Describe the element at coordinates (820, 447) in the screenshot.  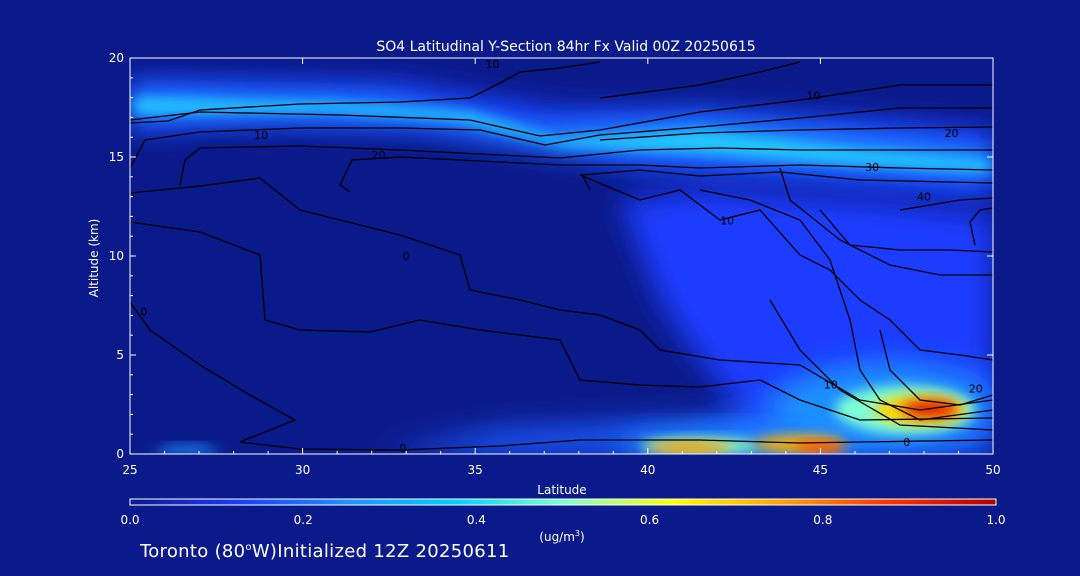
I see `field-surface-red` at that location.